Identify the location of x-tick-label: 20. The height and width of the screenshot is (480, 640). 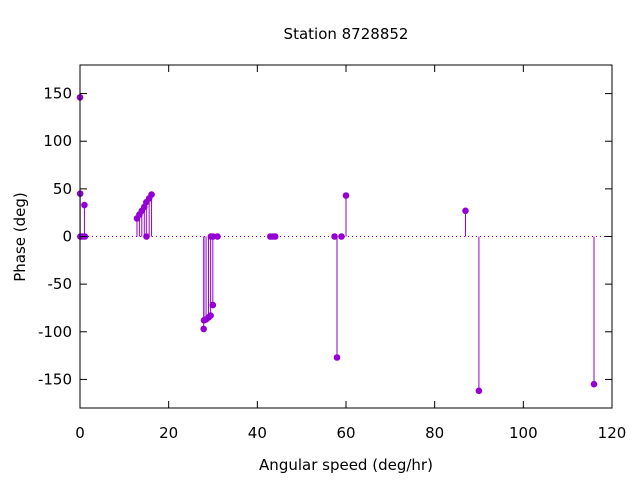
(168, 433).